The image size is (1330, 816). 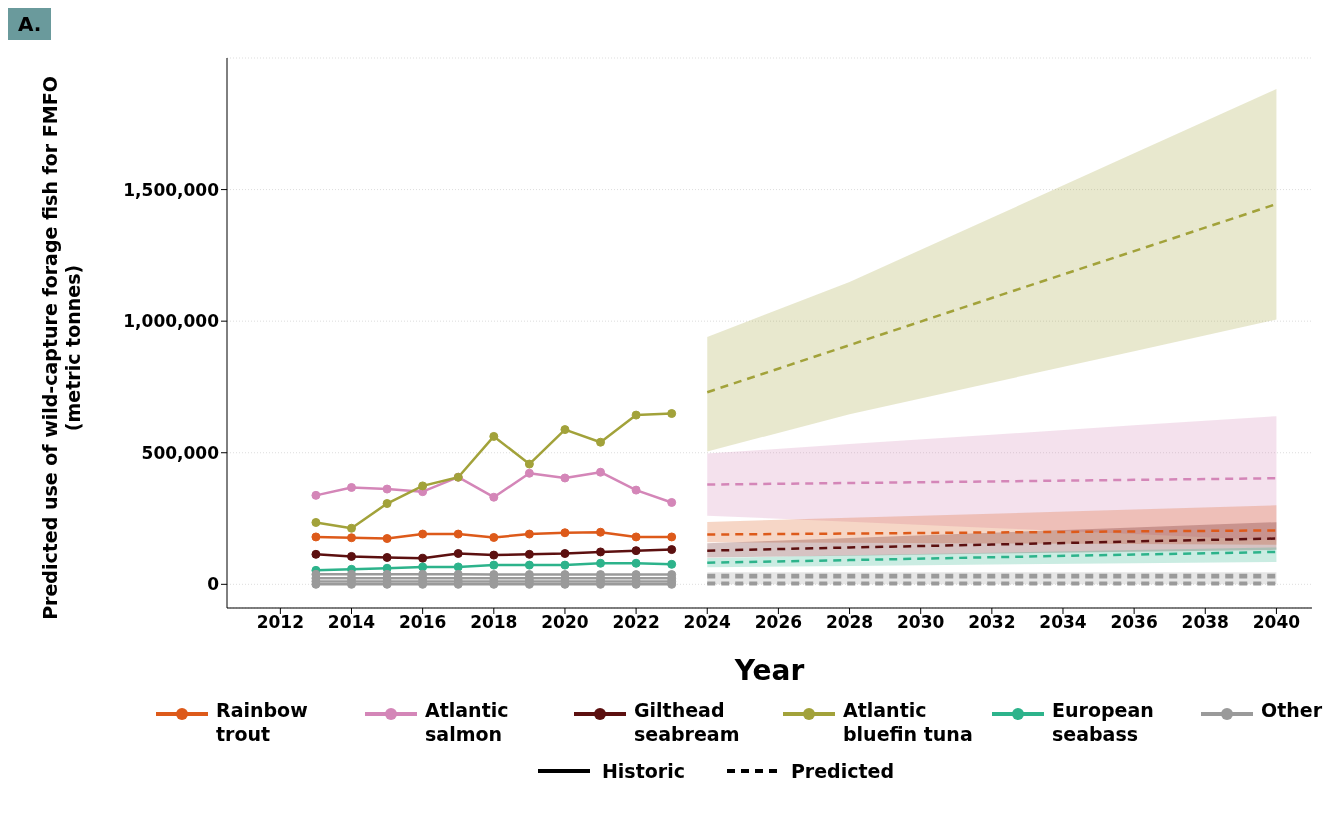 What do you see at coordinates (1292, 710) in the screenshot?
I see `legend-label: Other` at bounding box center [1292, 710].